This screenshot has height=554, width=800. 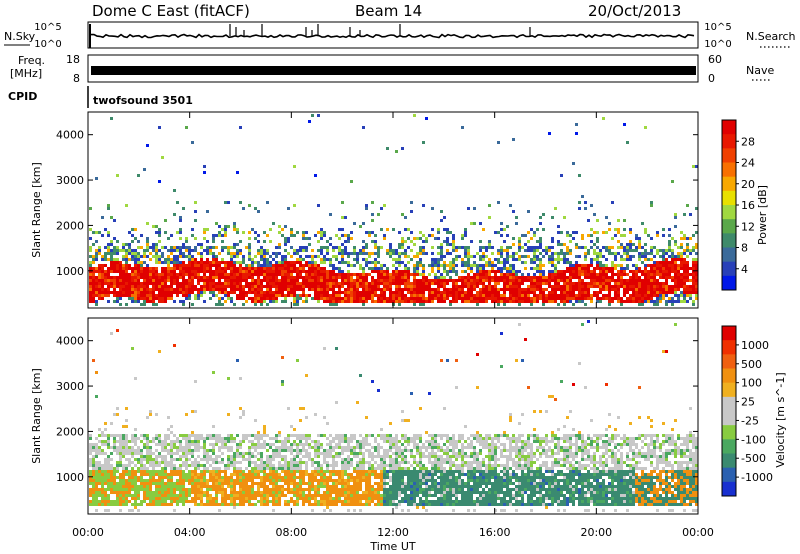 What do you see at coordinates (70, 180) in the screenshot?
I see `y-tick-label: 3000` at bounding box center [70, 180].